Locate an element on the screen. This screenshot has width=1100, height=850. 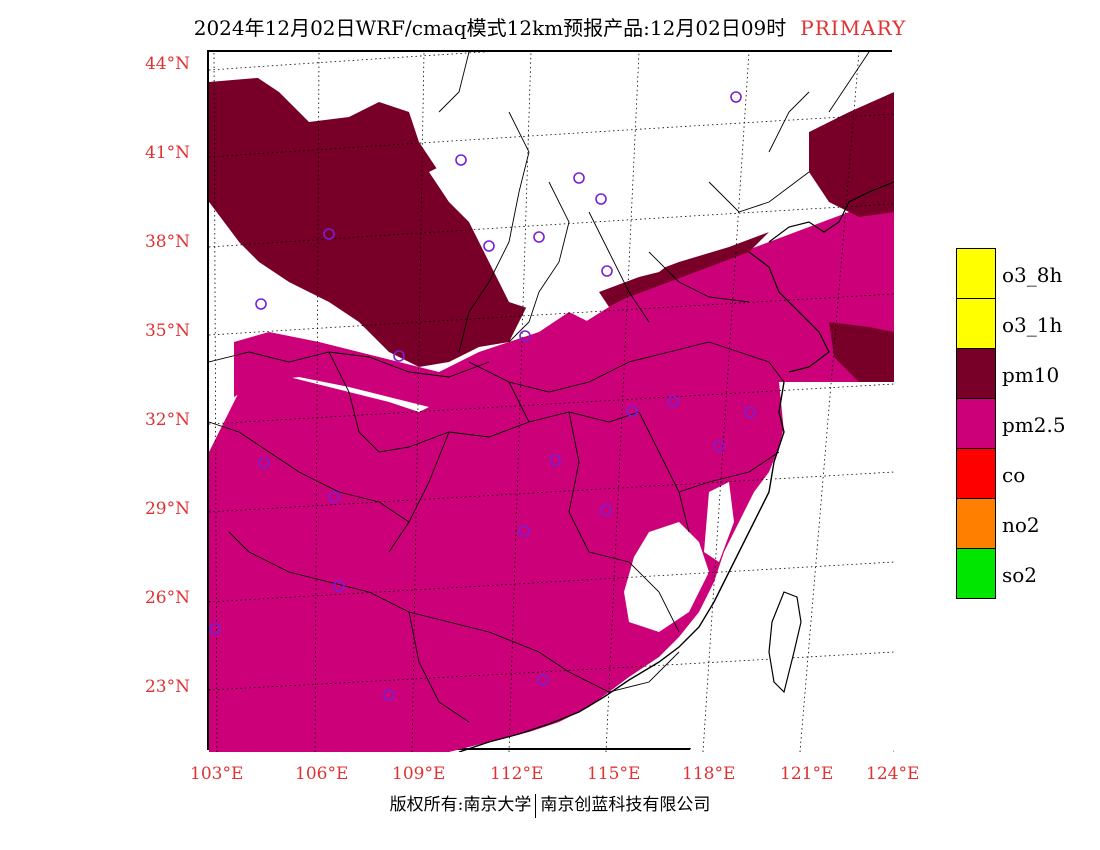
legend-label-no2: no2 is located at coordinates (1021, 525).